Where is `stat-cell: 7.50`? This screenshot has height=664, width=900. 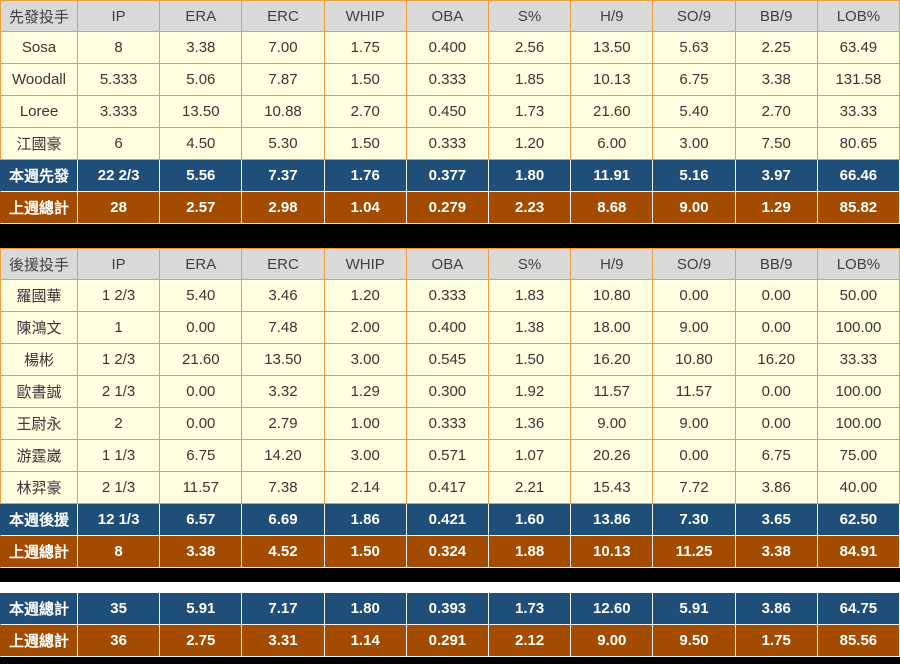
stat-cell: 7.50 is located at coordinates (776, 144).